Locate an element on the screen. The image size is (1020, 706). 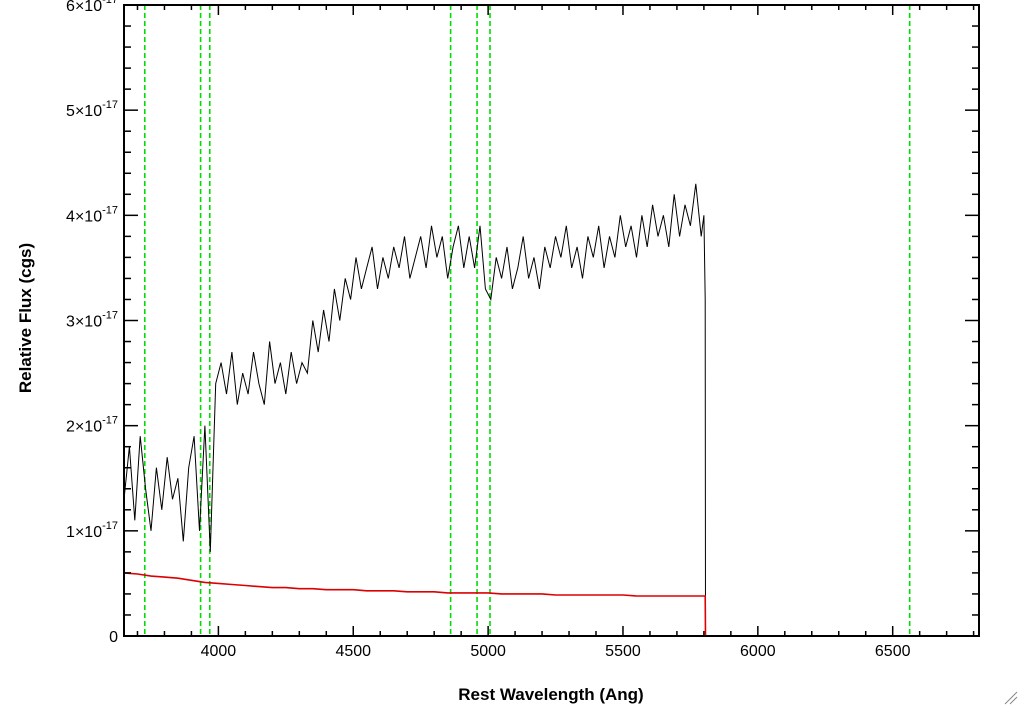
x-tick-label: 5000 is located at coordinates (488, 651).